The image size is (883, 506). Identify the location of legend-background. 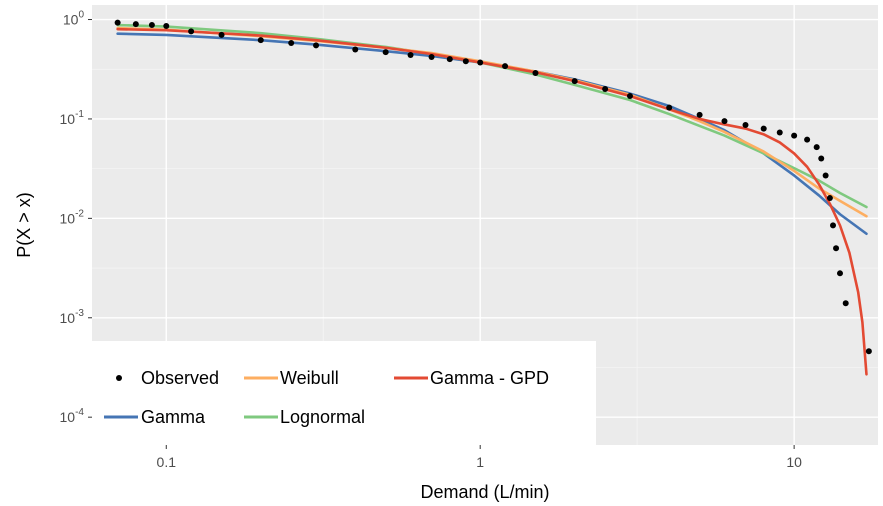
(344, 393).